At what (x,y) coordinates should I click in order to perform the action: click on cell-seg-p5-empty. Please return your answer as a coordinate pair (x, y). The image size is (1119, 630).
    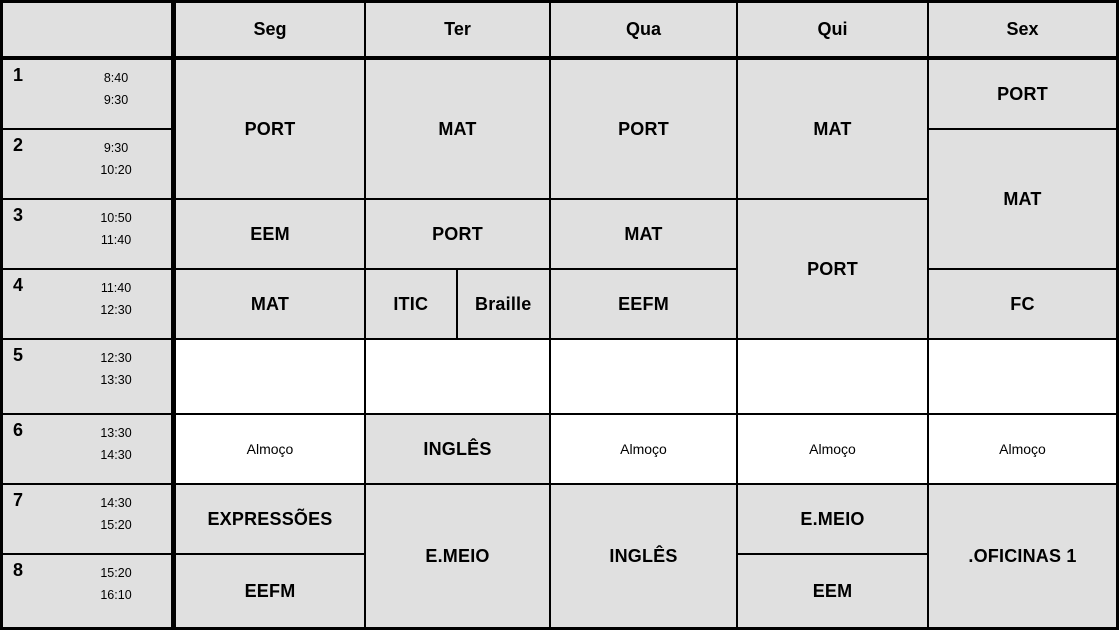
    Looking at the image, I should click on (271, 377).